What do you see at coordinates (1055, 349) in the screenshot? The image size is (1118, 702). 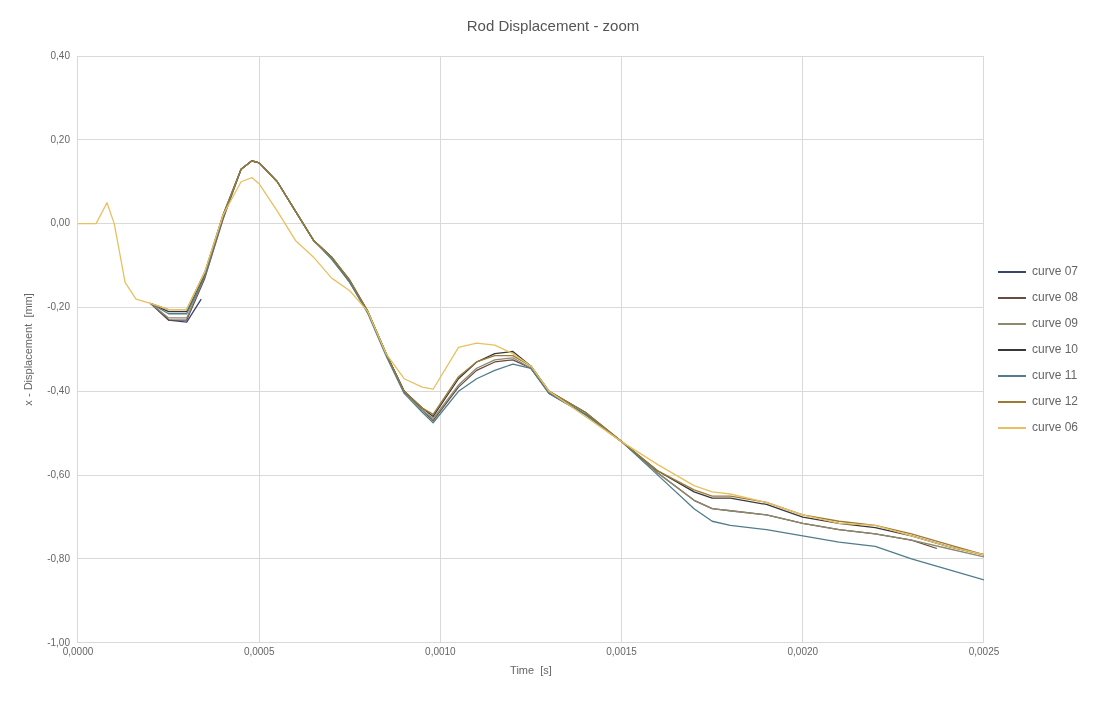 I see `legend-label: curve 10` at bounding box center [1055, 349].